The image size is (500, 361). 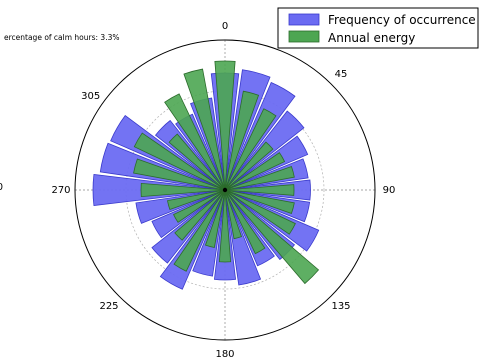 I want to click on legend-label-frequency: Frequency of occurrence, so click(x=402, y=20).